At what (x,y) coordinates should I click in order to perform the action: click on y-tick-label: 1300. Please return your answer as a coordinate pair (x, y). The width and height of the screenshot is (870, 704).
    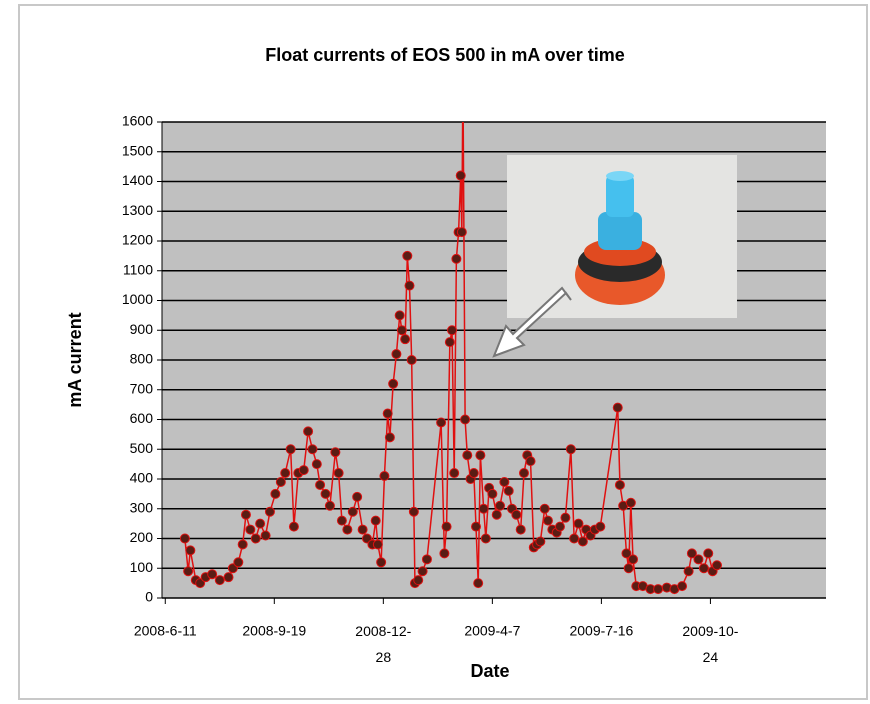
    Looking at the image, I should click on (137, 210).